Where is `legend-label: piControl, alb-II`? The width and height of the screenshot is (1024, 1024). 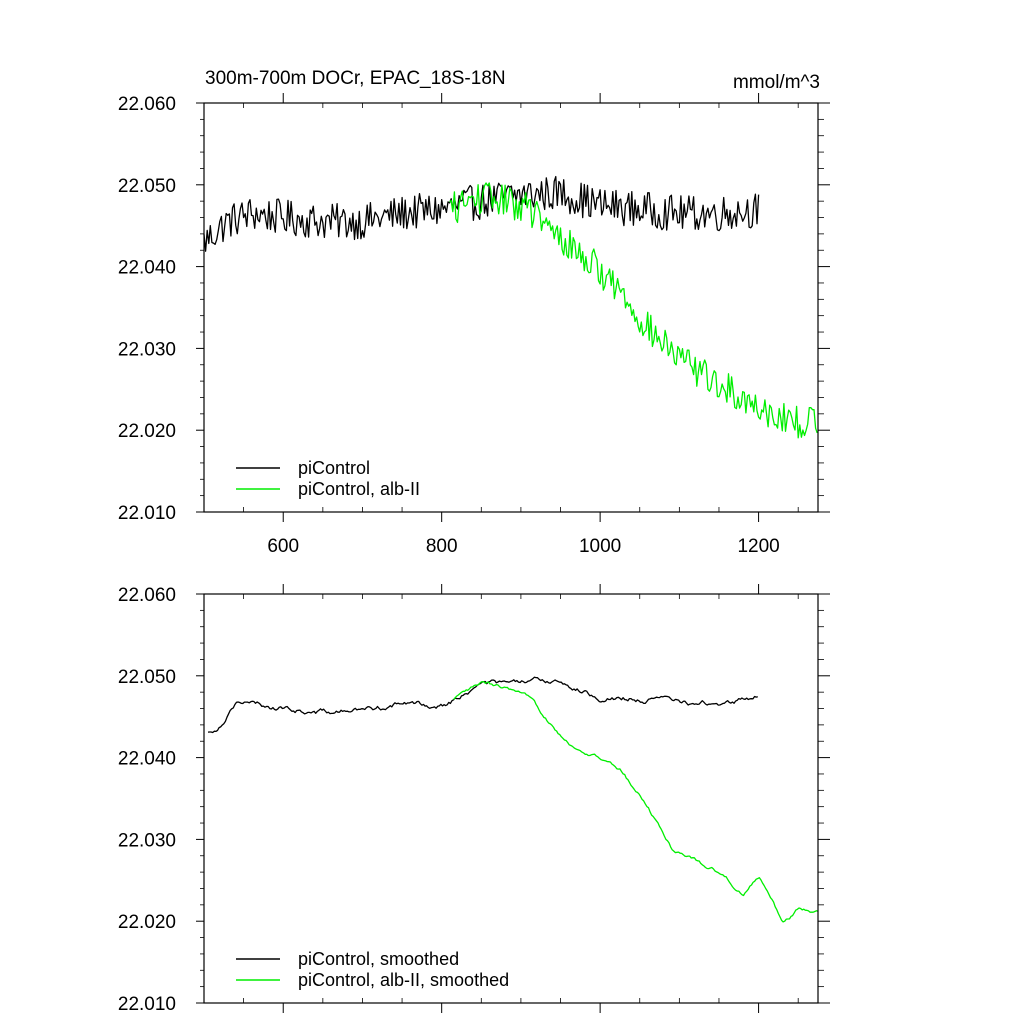 legend-label: piControl, alb-II is located at coordinates (359, 489).